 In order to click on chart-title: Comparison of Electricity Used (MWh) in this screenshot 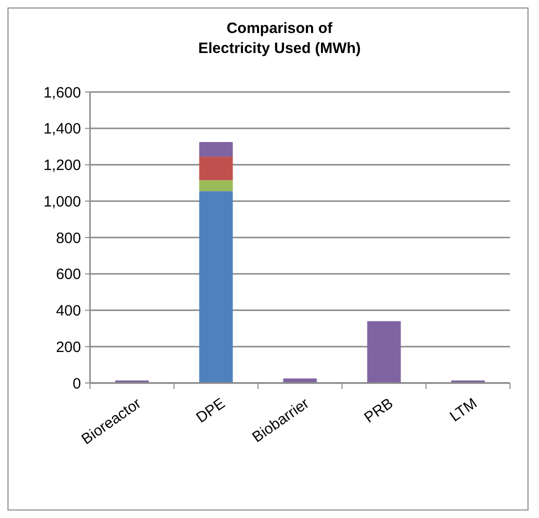, I will do `click(279, 38)`.